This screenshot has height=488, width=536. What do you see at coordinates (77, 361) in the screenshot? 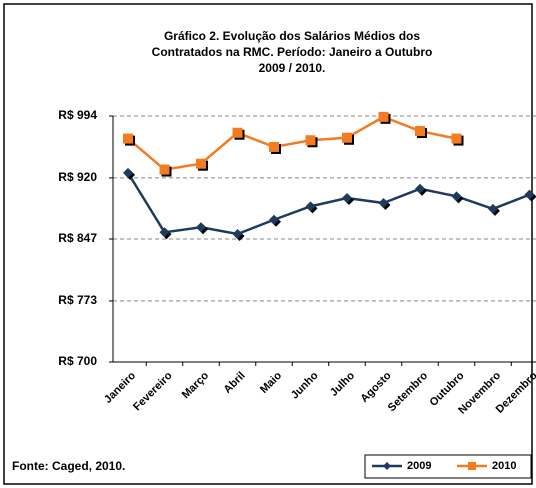
I see `y-tick-label: R$ 700` at bounding box center [77, 361].